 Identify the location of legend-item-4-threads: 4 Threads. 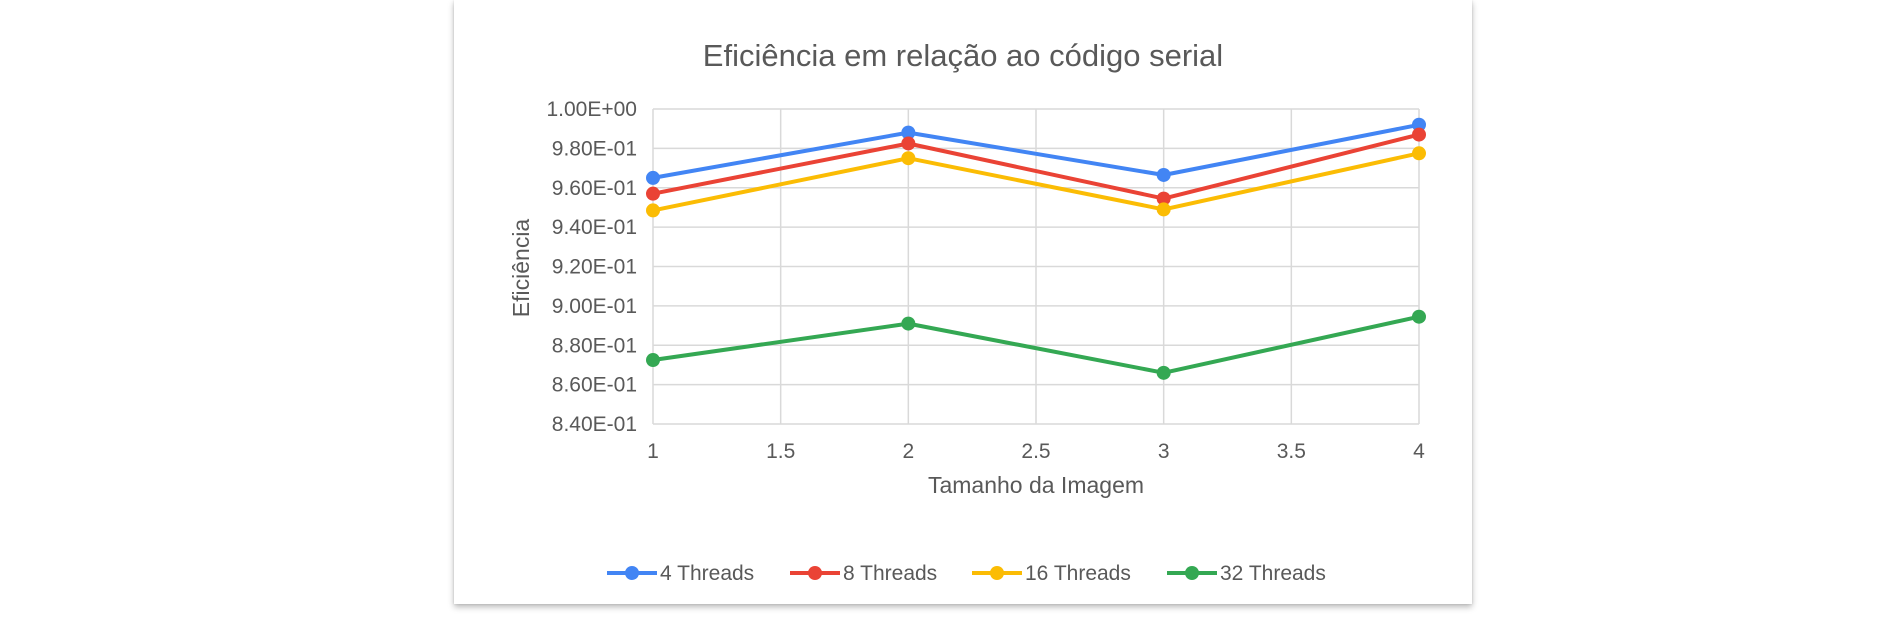
(680, 573).